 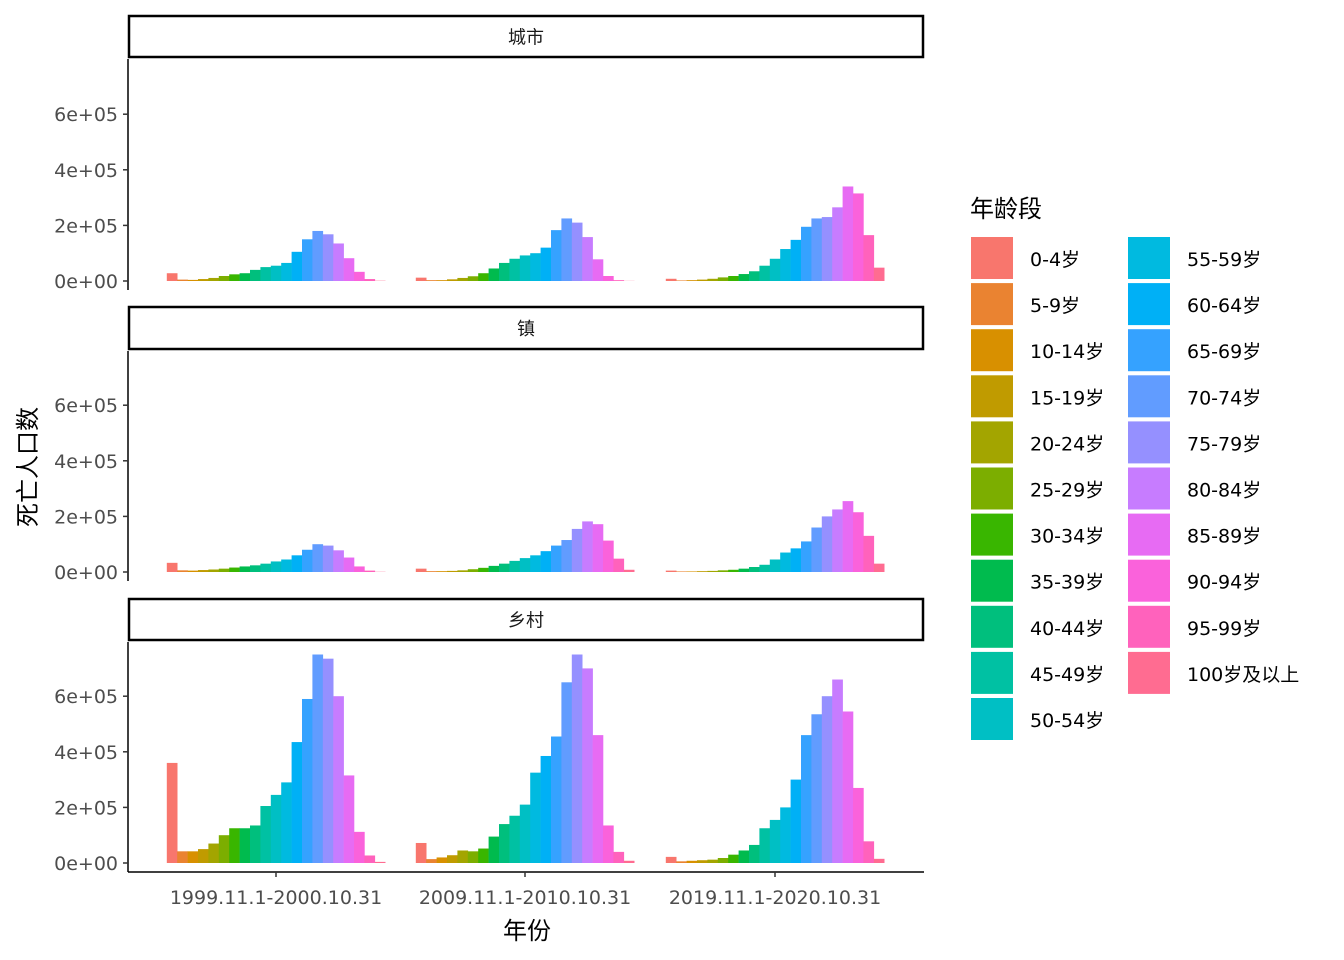 I want to click on legend-label: 50-54岁, so click(x=1067, y=721).